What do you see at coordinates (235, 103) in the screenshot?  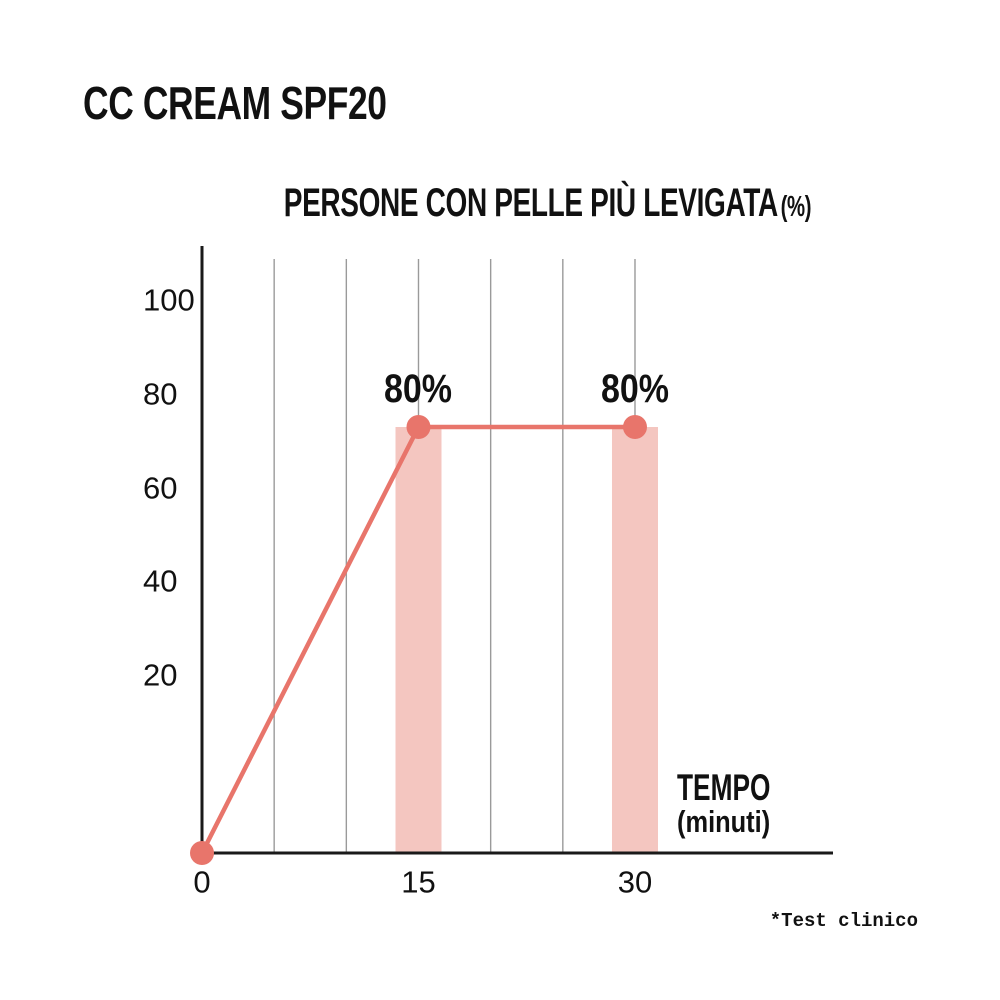 I see `page-title: CC CREAM SPF20` at bounding box center [235, 103].